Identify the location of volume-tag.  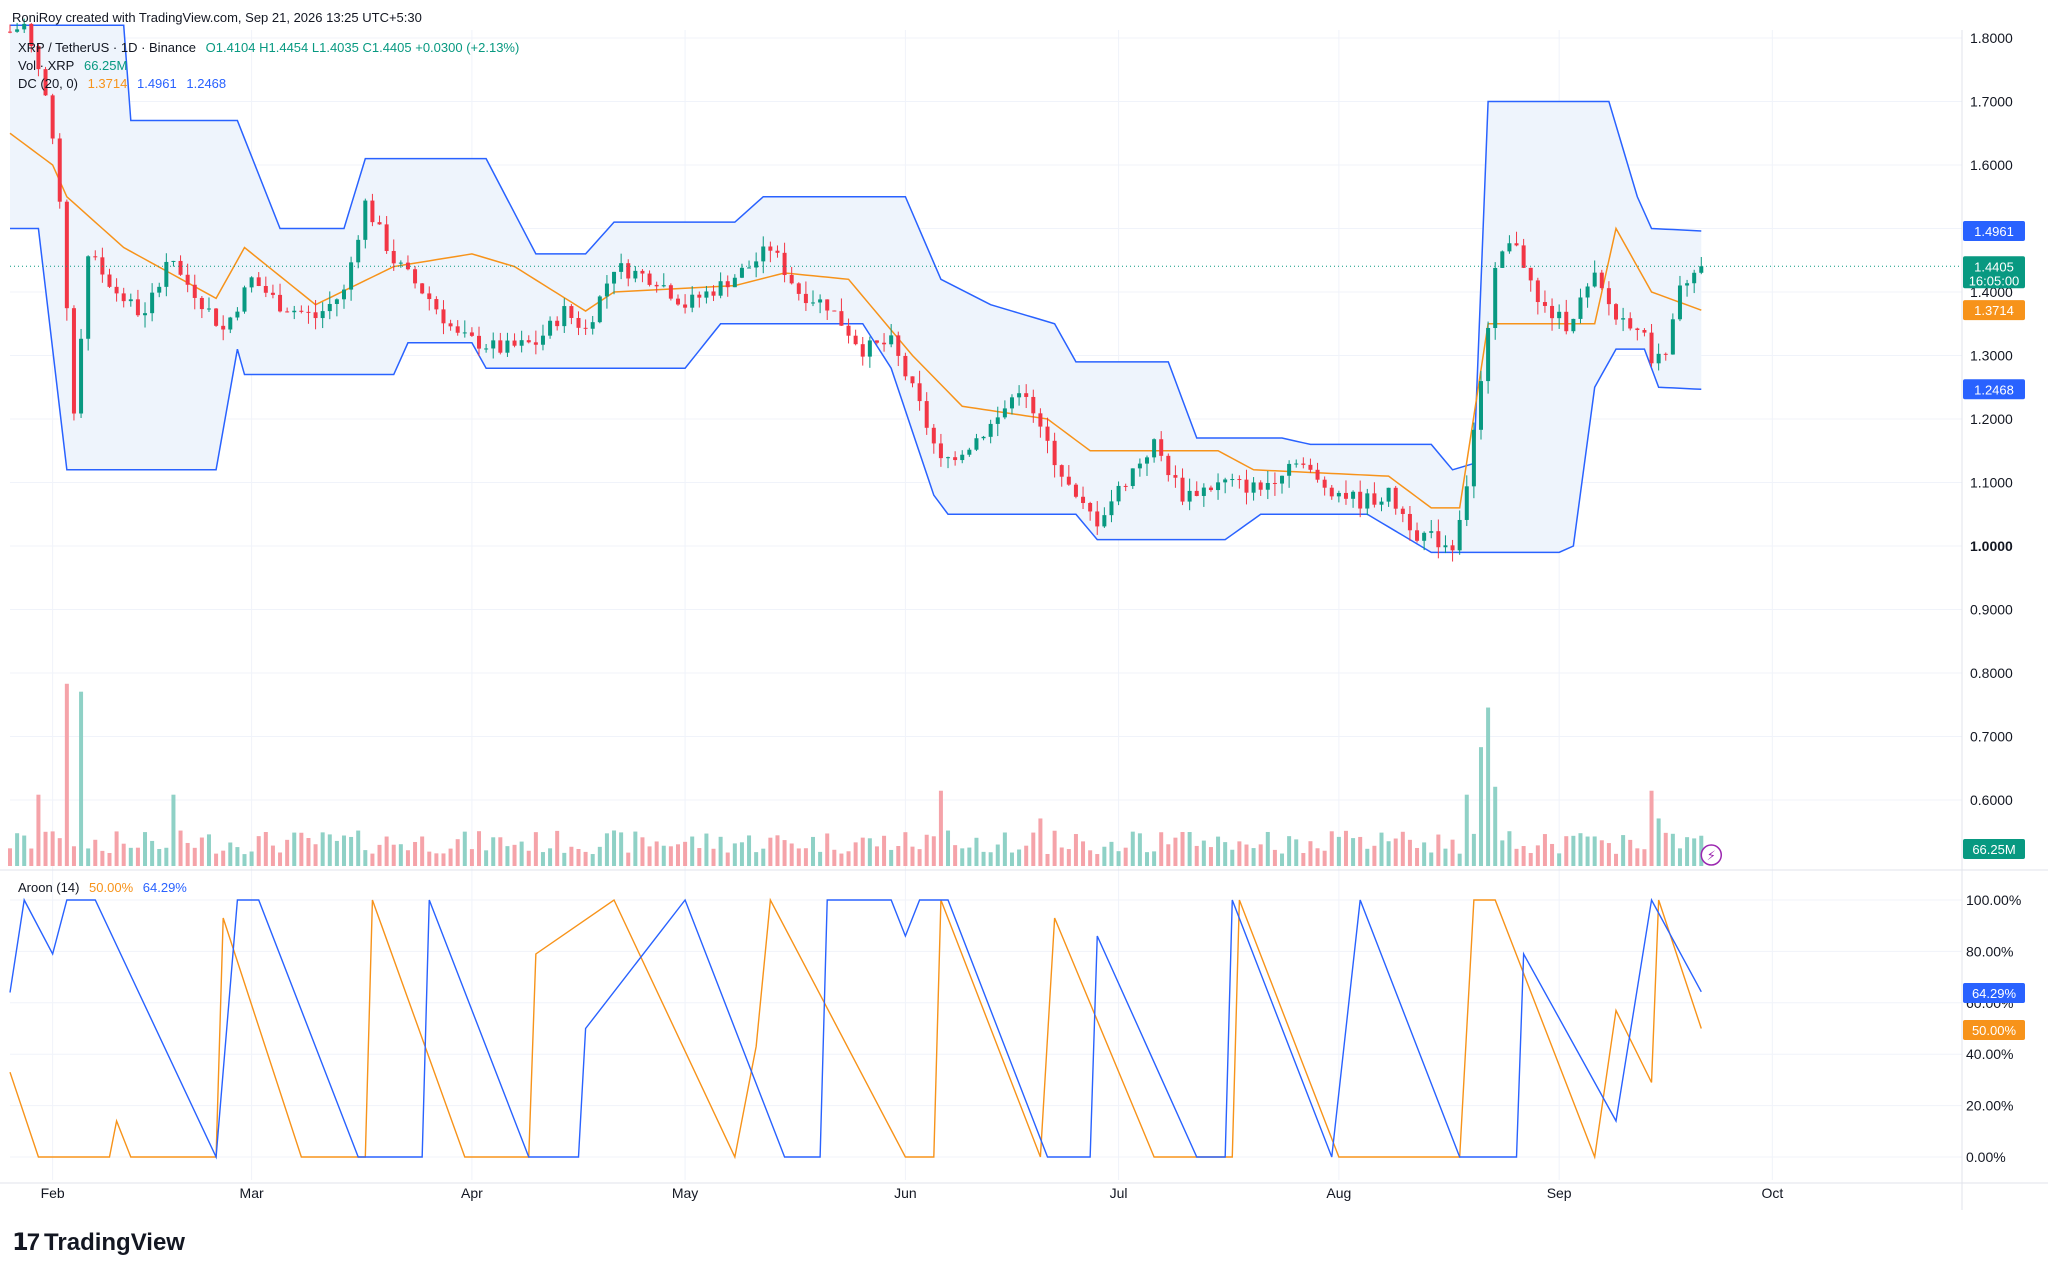
(1994, 849).